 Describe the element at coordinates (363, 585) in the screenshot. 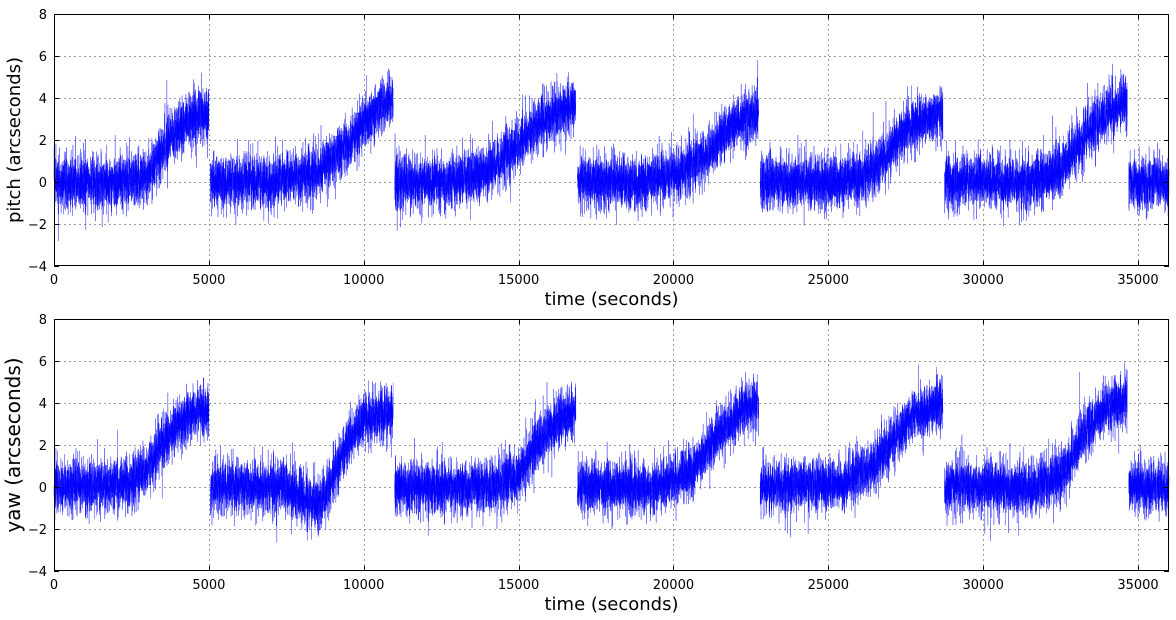

I see `yaw-xtick-label-10000: 10000` at that location.